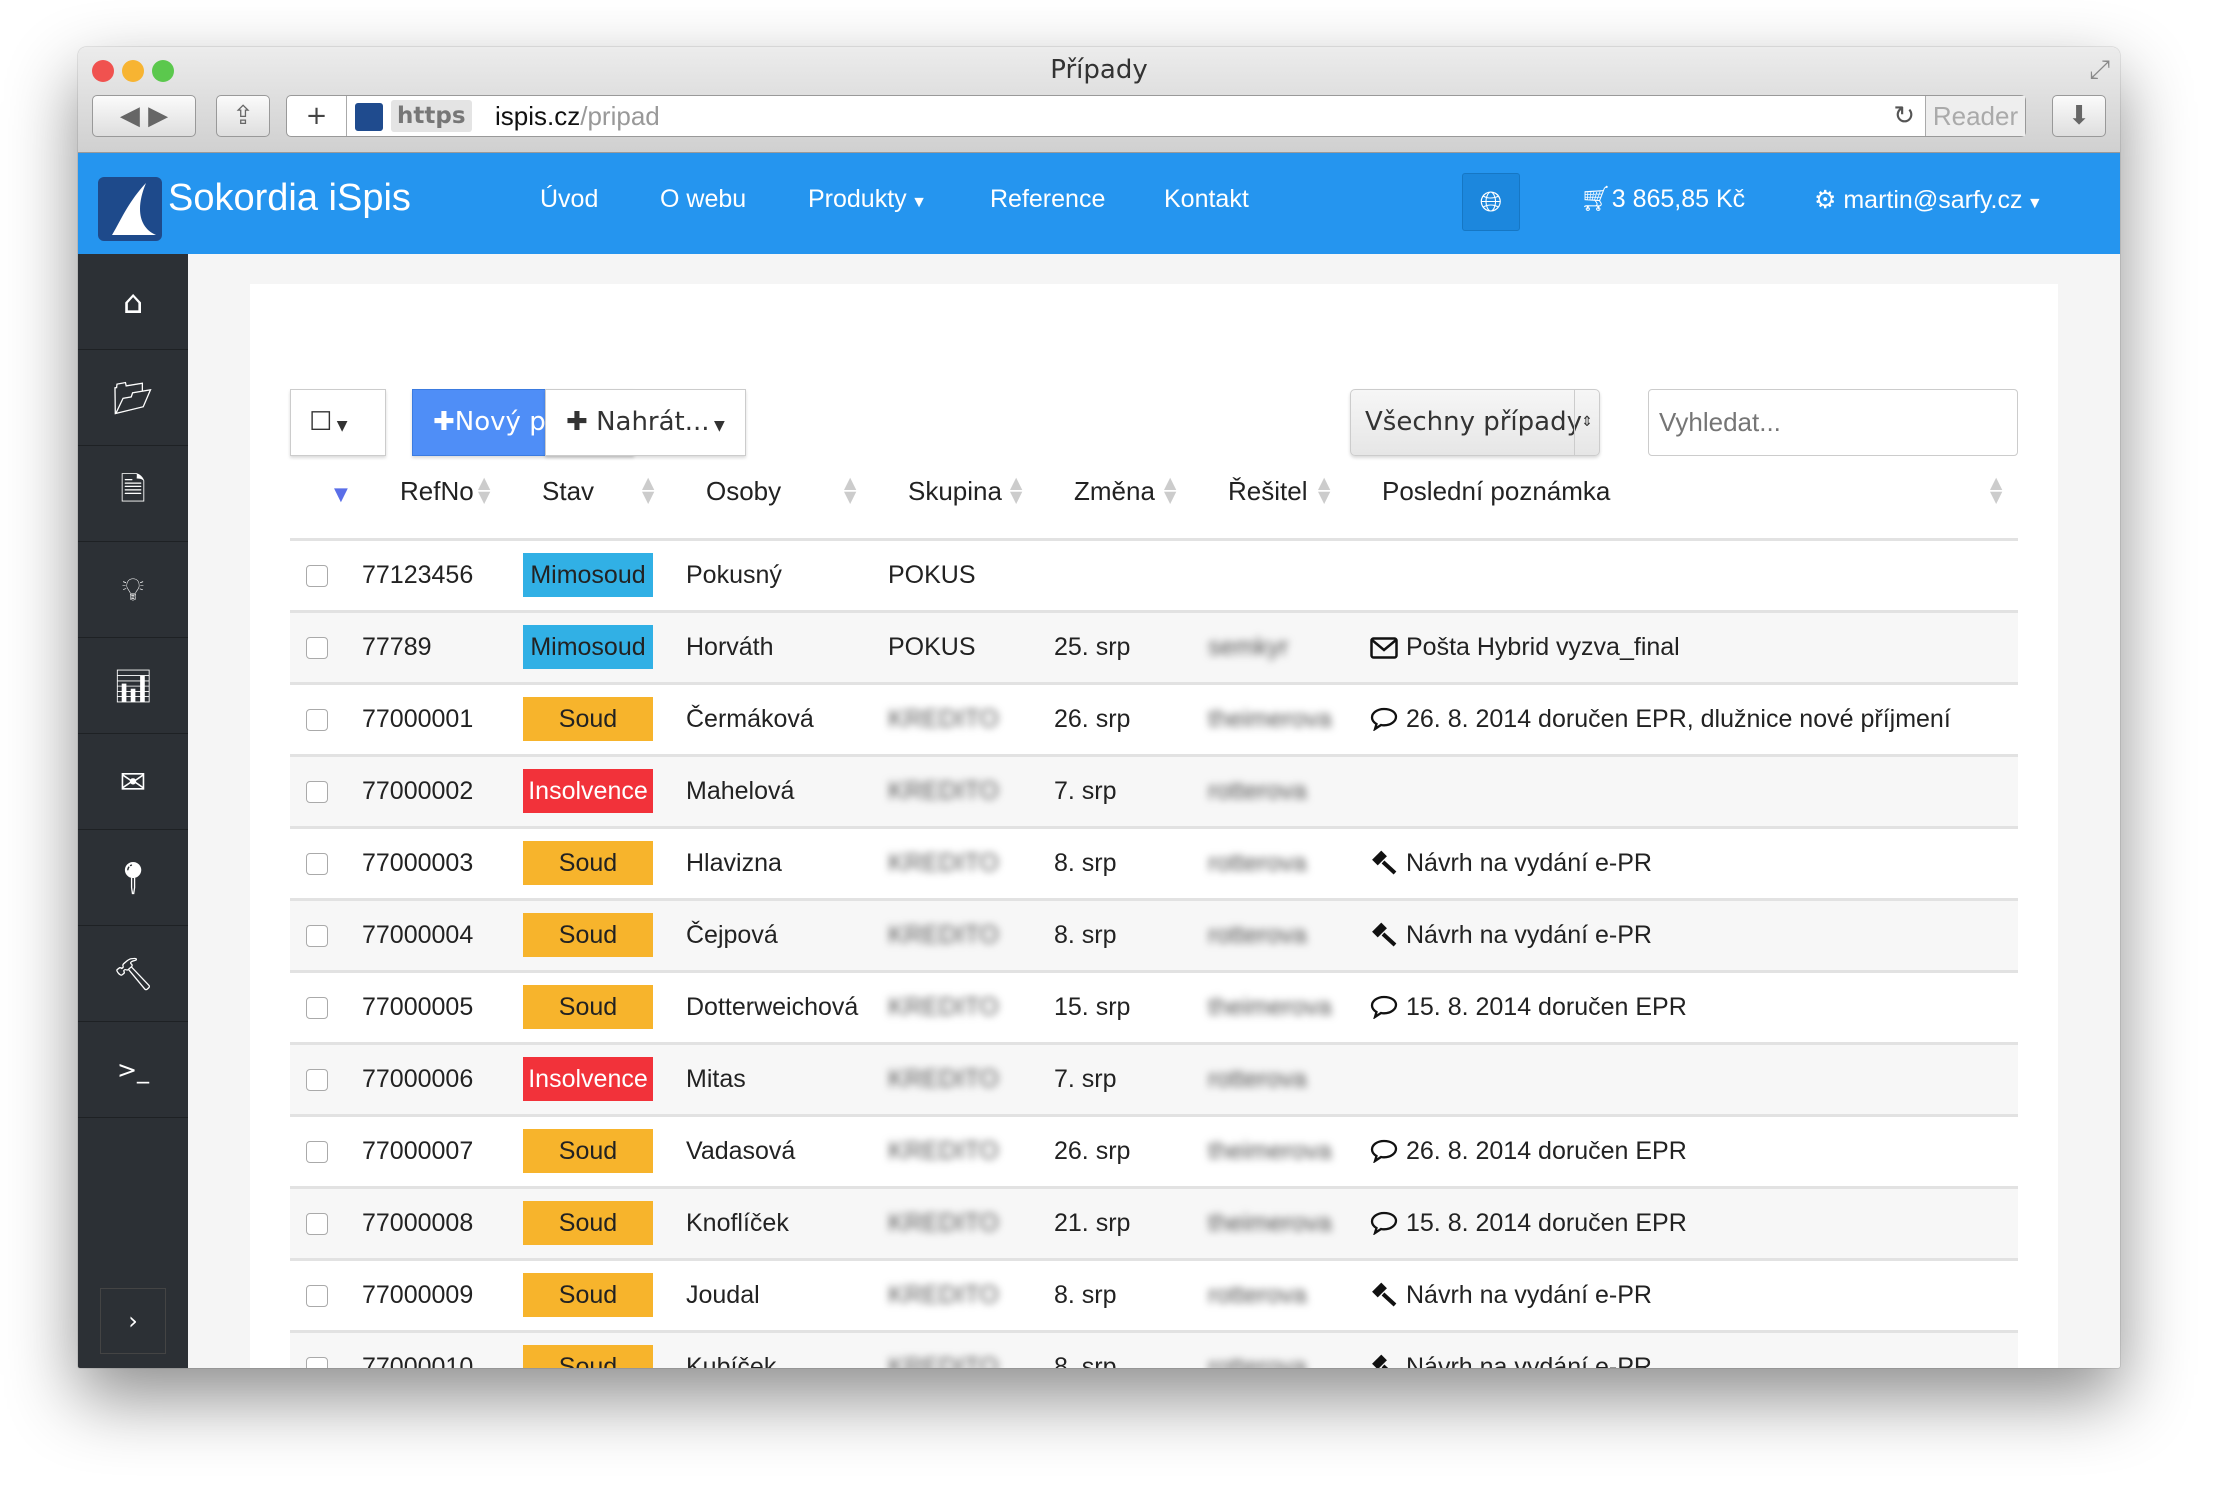  I want to click on sidebar-court: 🔨︎, so click(133, 974).